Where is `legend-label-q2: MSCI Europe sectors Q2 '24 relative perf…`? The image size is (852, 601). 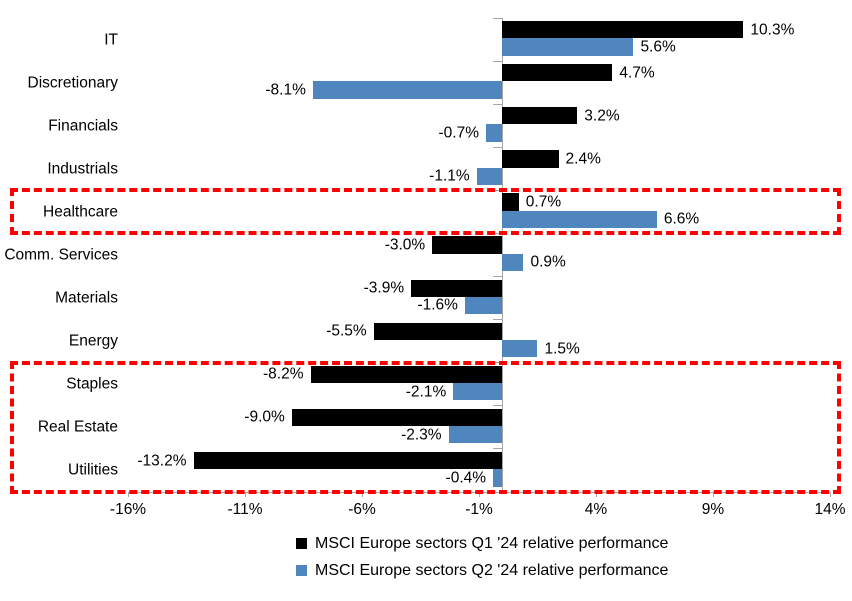
legend-label-q2: MSCI Europe sectors Q2 '24 relative perf… is located at coordinates (492, 571).